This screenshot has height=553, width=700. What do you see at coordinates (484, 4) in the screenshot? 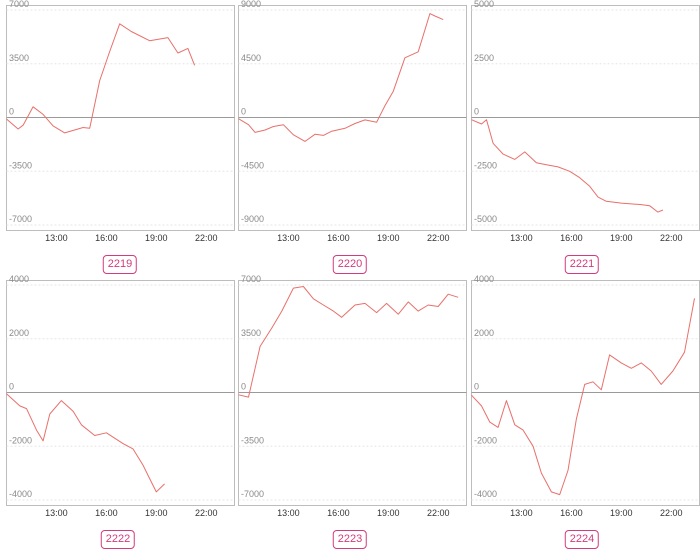
I see `y-tick-label: 5000` at bounding box center [484, 4].